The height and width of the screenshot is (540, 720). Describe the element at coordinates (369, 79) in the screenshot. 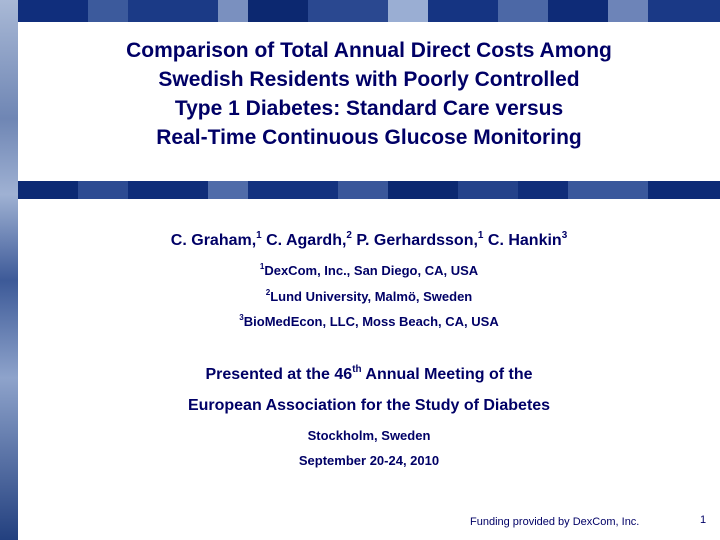

I see `title-line: Swedish Residents with Poorly Controlled` at that location.